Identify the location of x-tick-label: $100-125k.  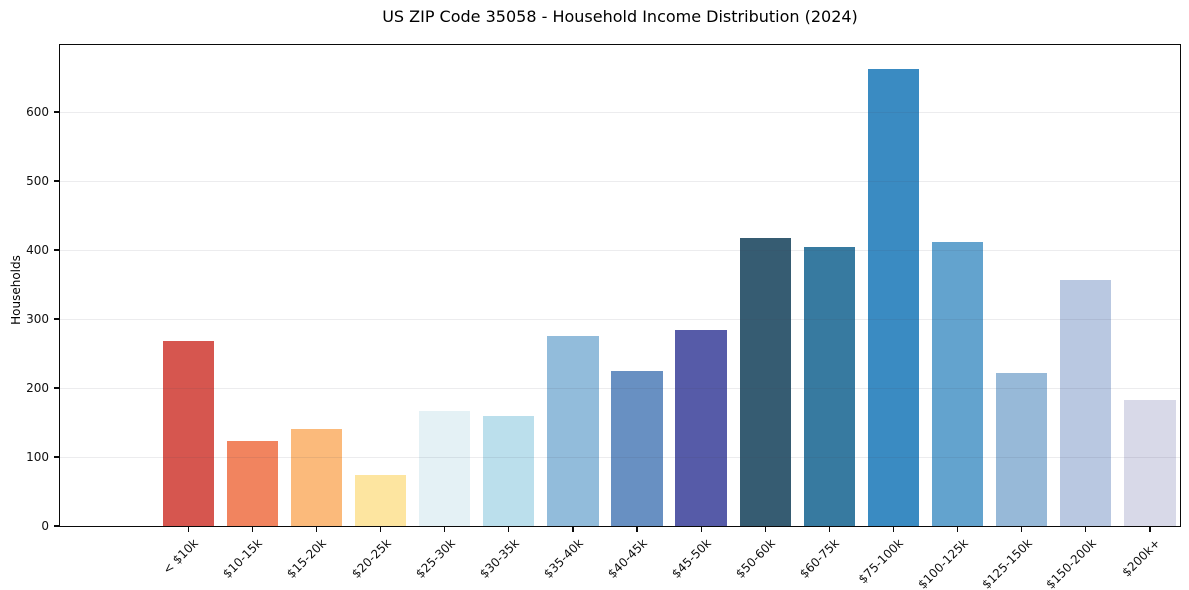
(942, 563).